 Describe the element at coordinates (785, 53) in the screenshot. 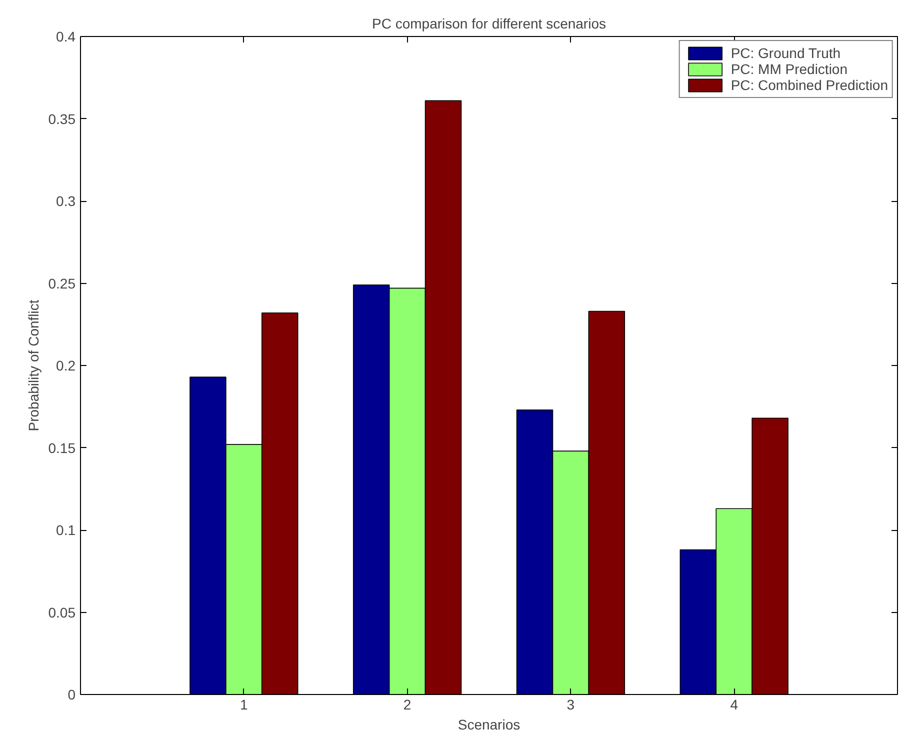

I see `legend-label: PC: Ground Truth` at that location.